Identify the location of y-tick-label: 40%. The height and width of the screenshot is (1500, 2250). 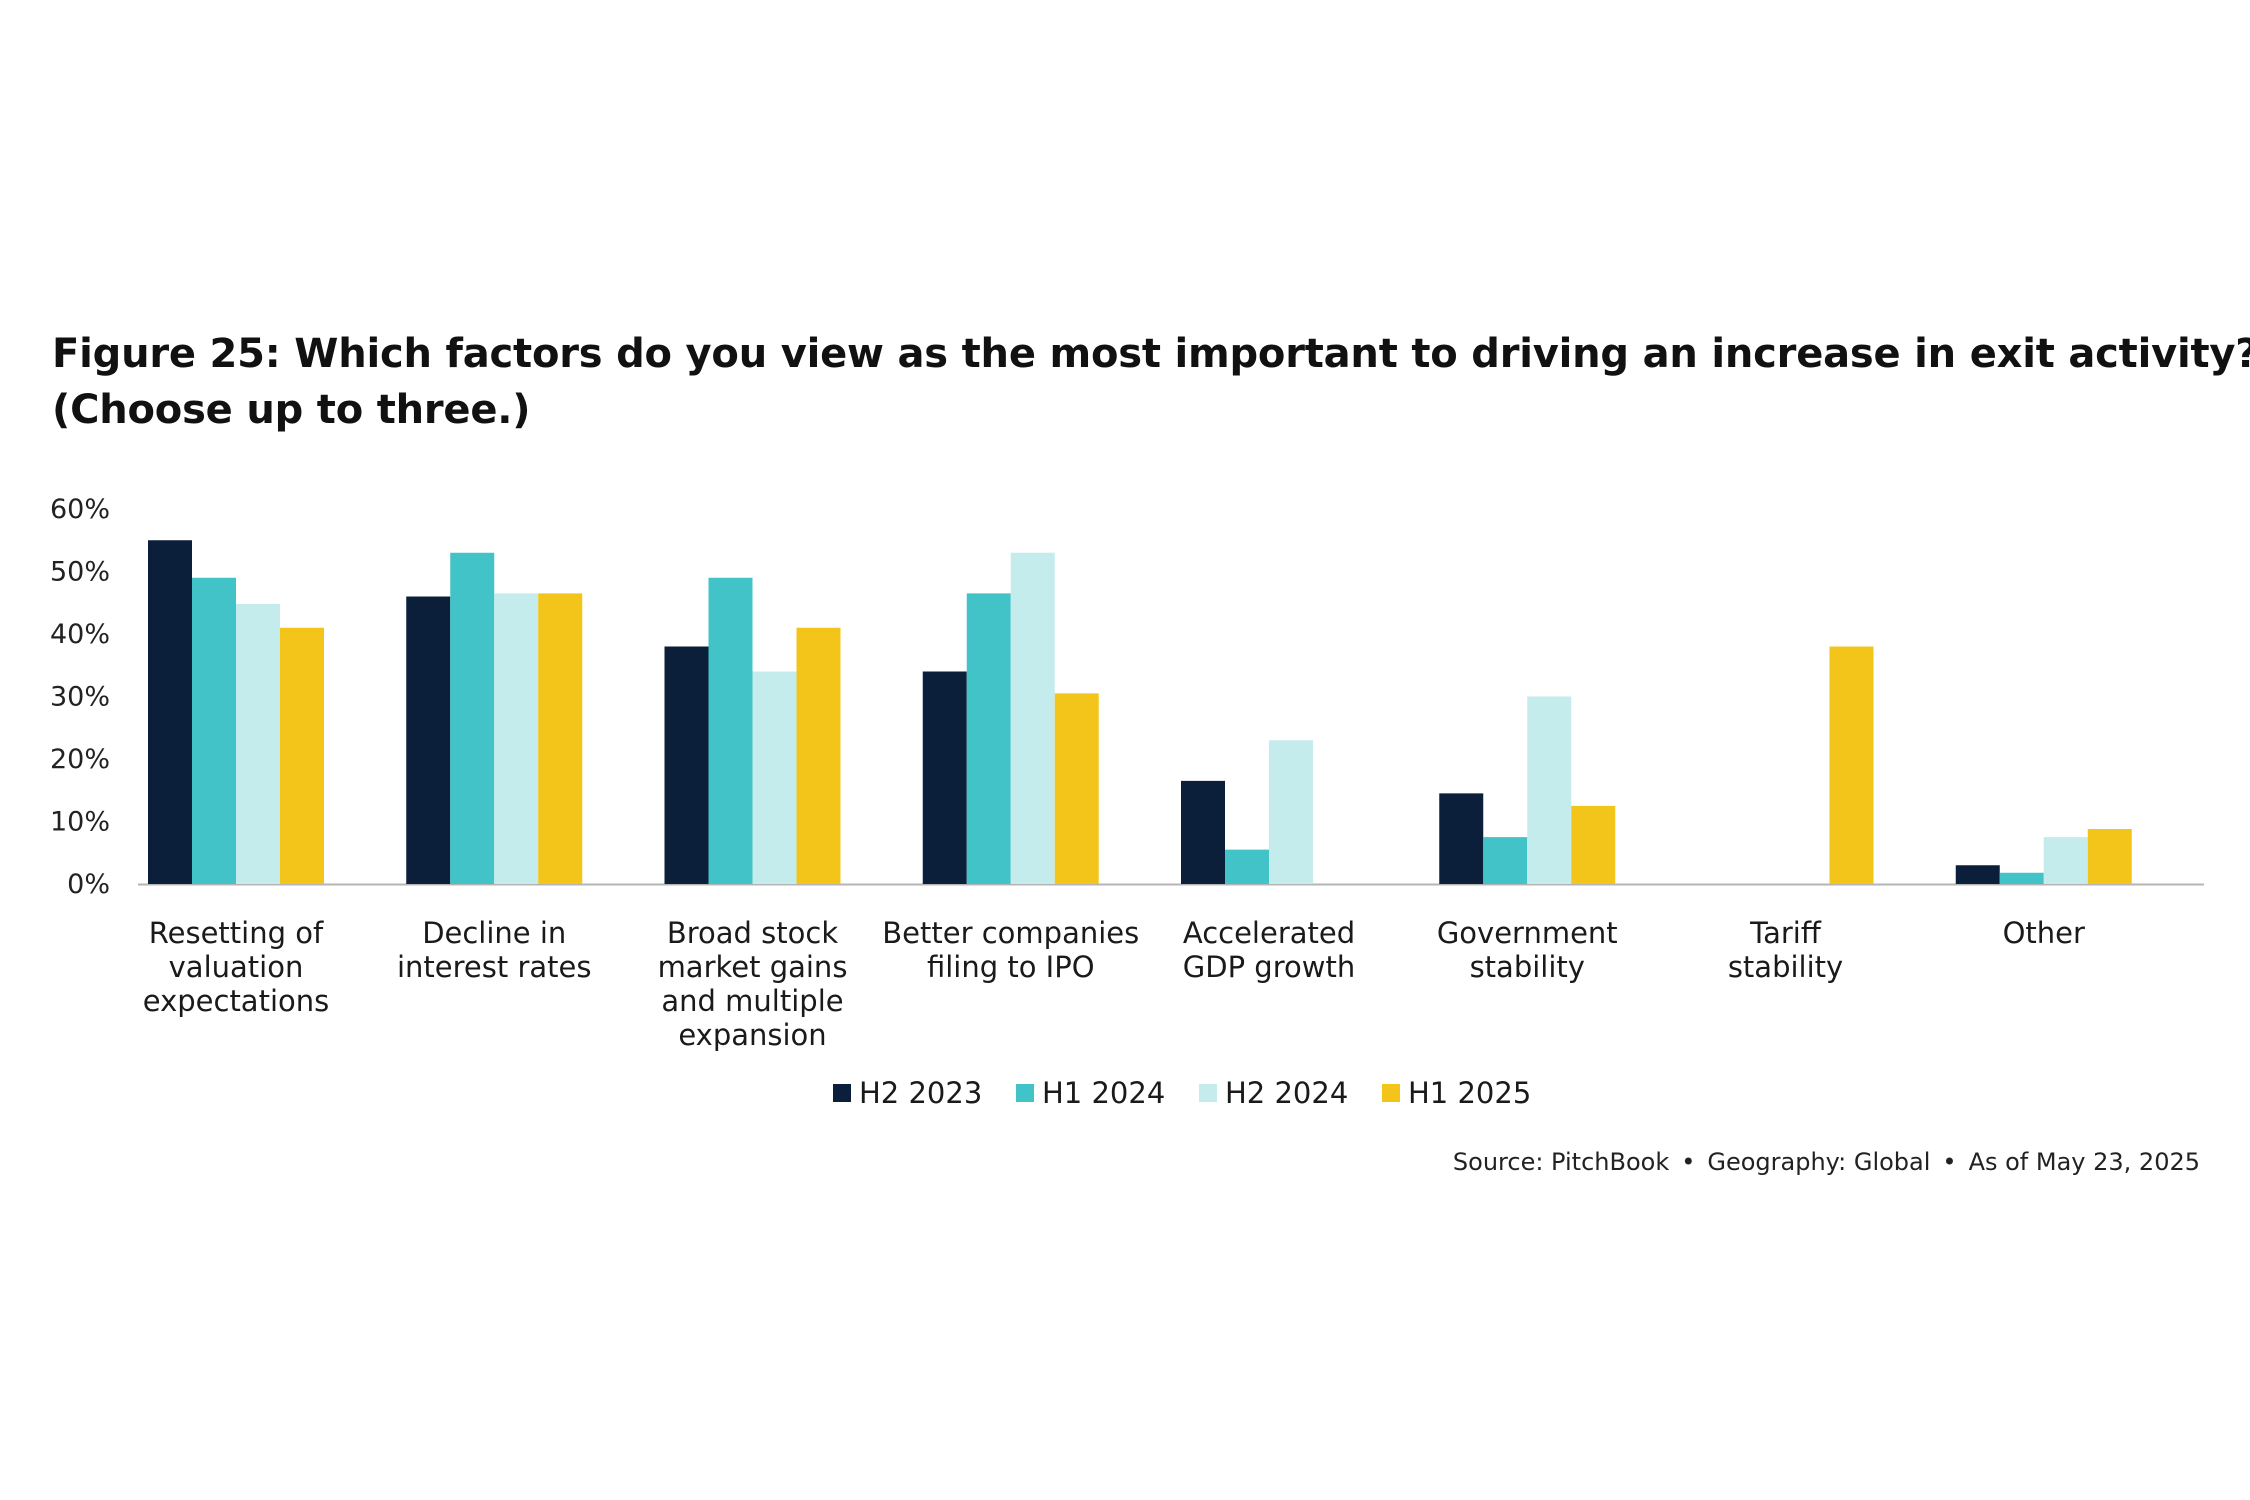
(80, 634).